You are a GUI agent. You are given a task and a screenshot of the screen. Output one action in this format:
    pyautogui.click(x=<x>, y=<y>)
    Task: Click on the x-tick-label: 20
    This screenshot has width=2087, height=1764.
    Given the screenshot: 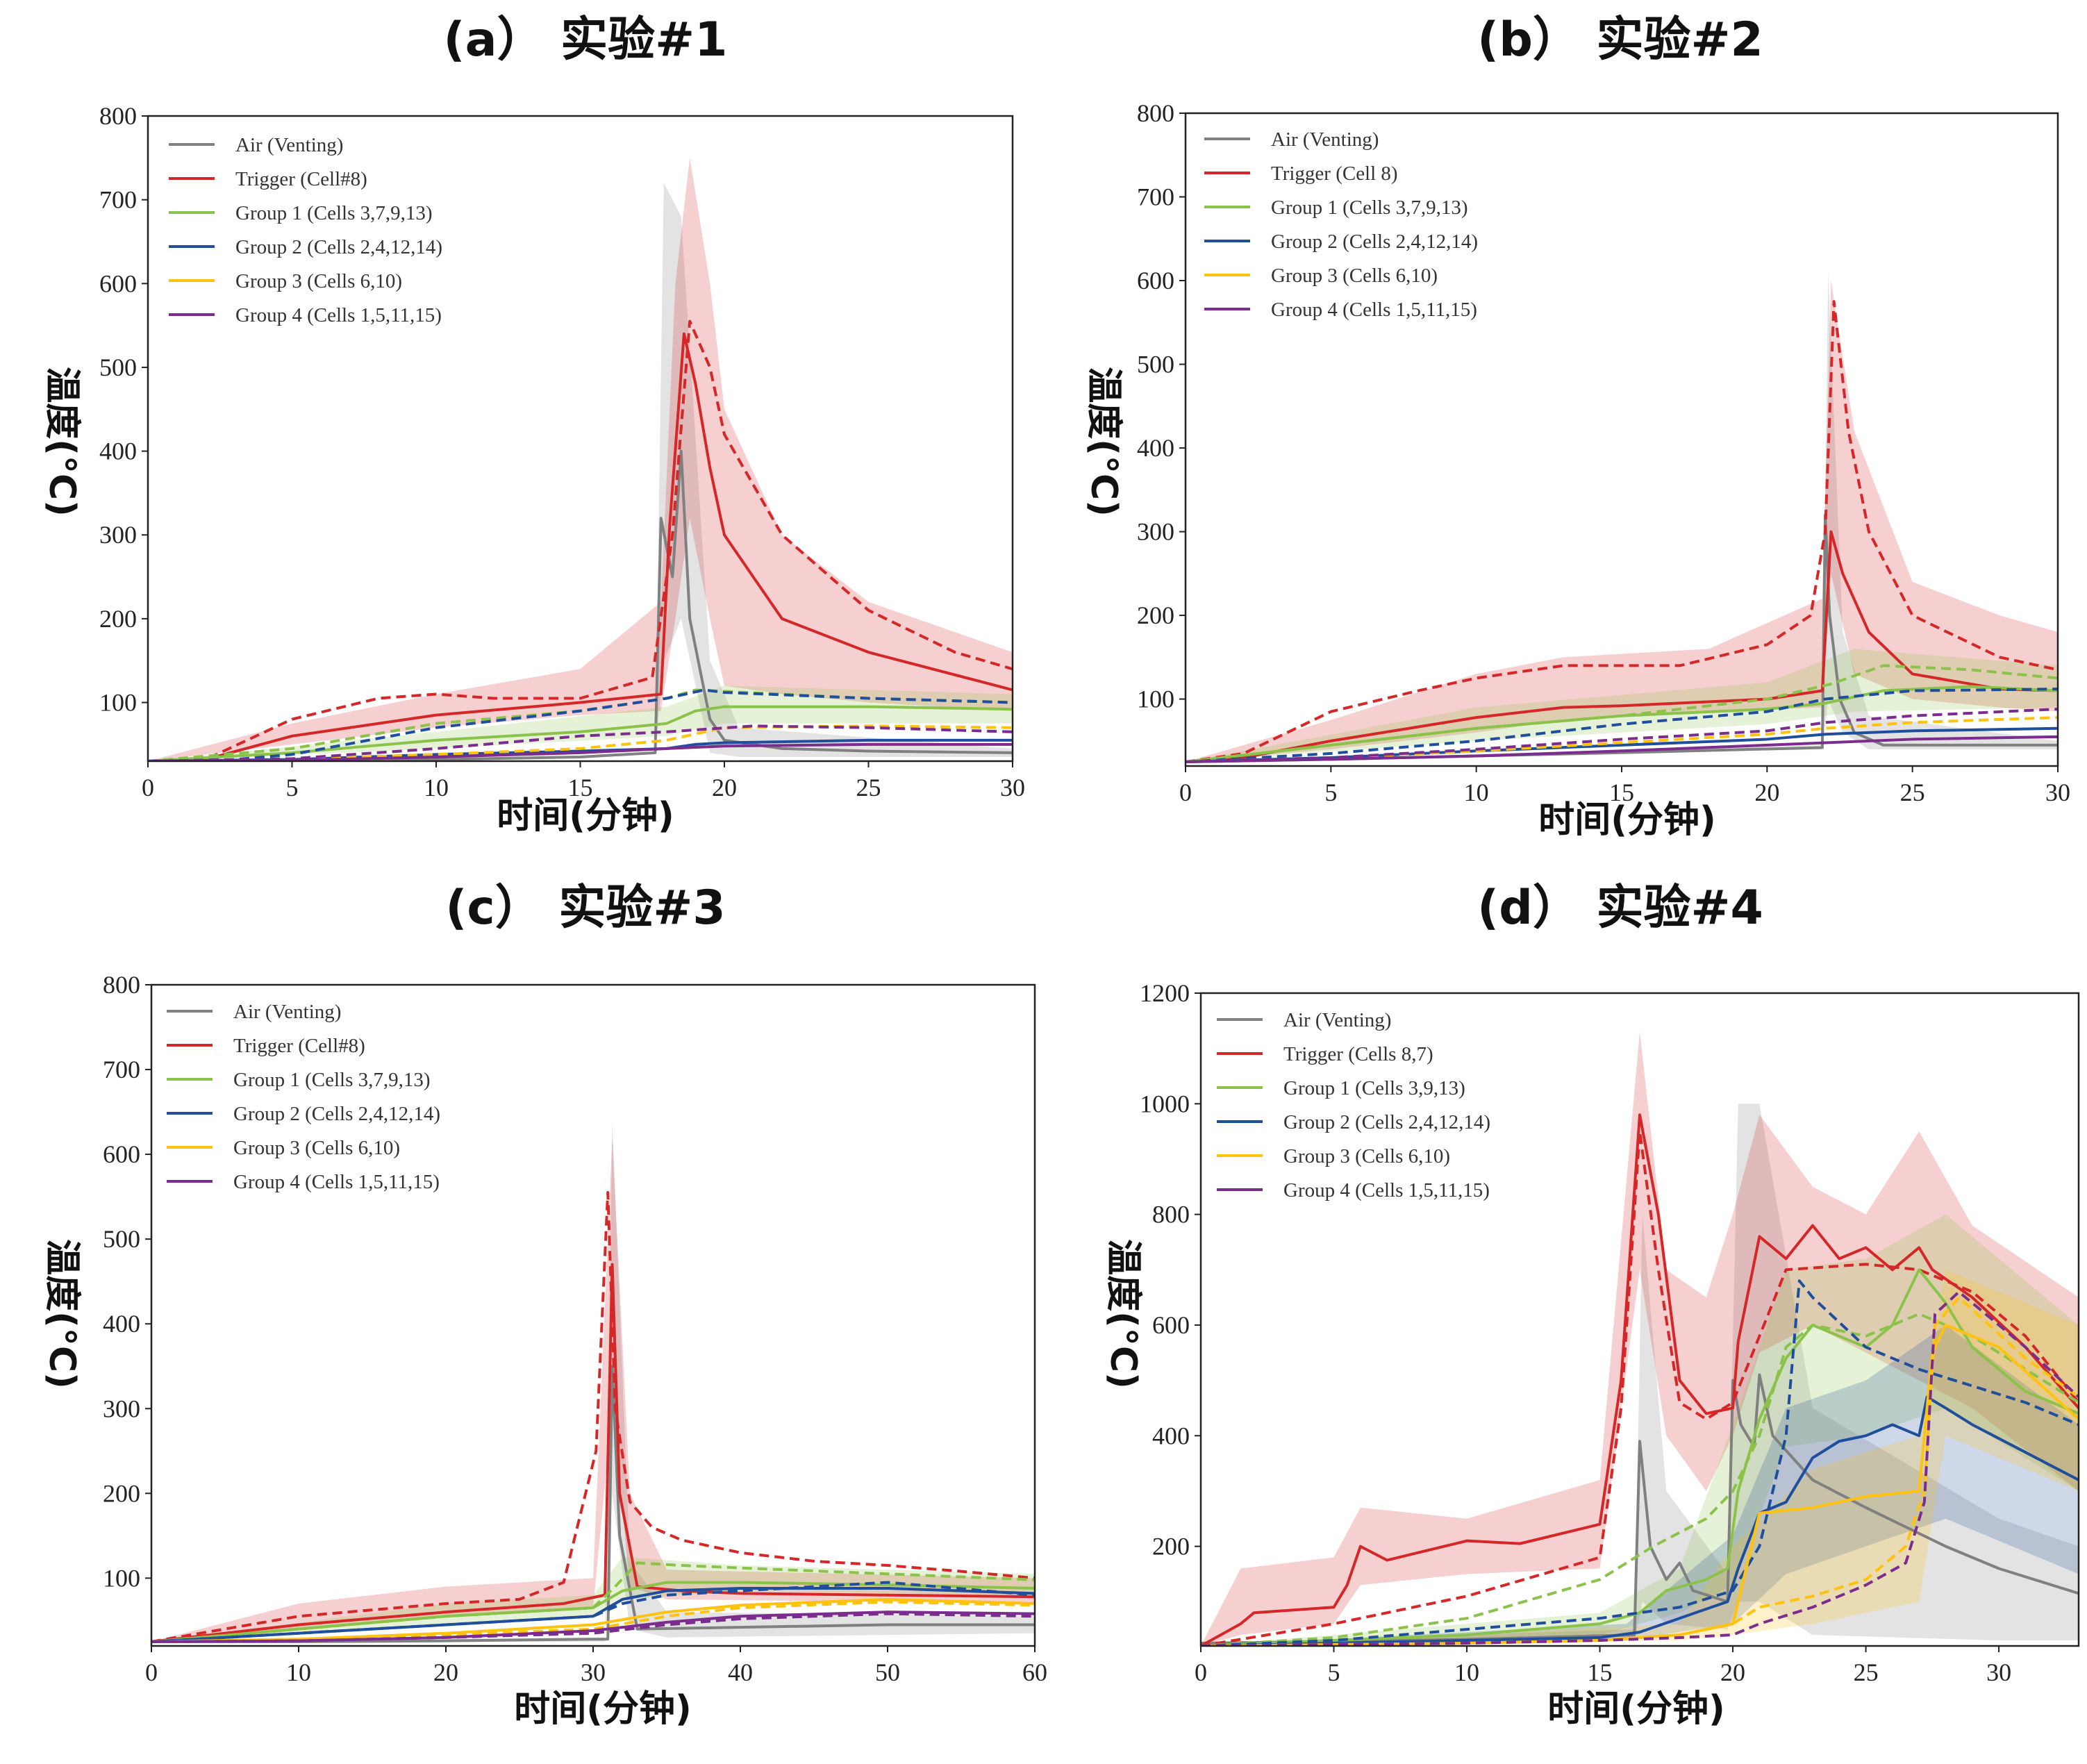 What is the action you would take?
    pyautogui.click(x=1766, y=792)
    